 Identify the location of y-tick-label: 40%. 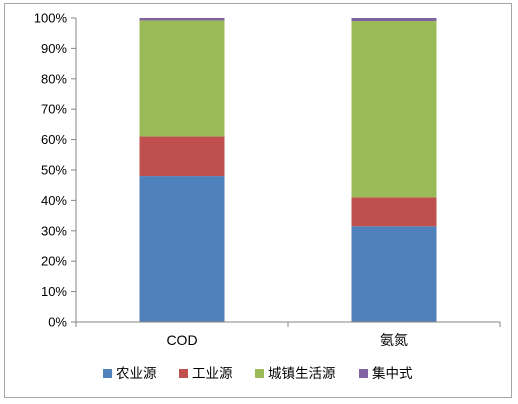
(54, 200).